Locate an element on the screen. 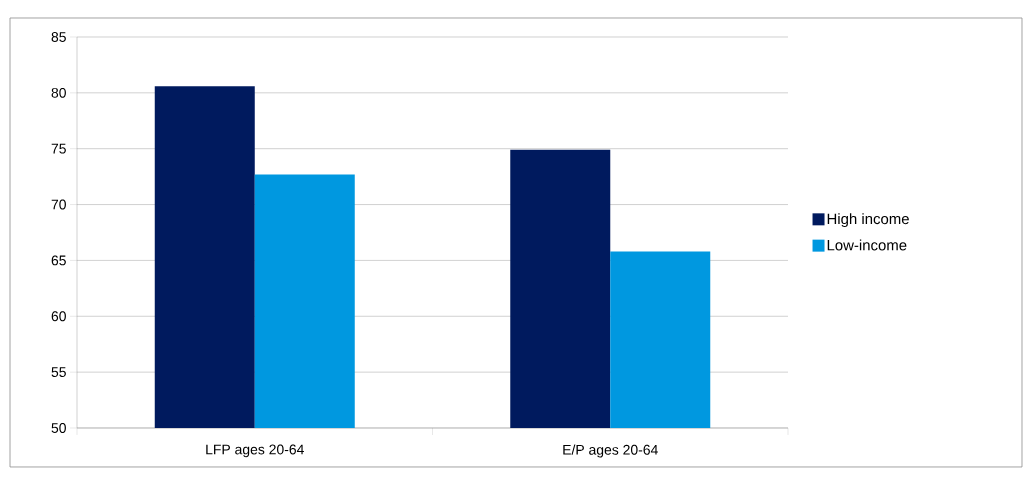  y-tick-label: 50 is located at coordinates (58, 428).